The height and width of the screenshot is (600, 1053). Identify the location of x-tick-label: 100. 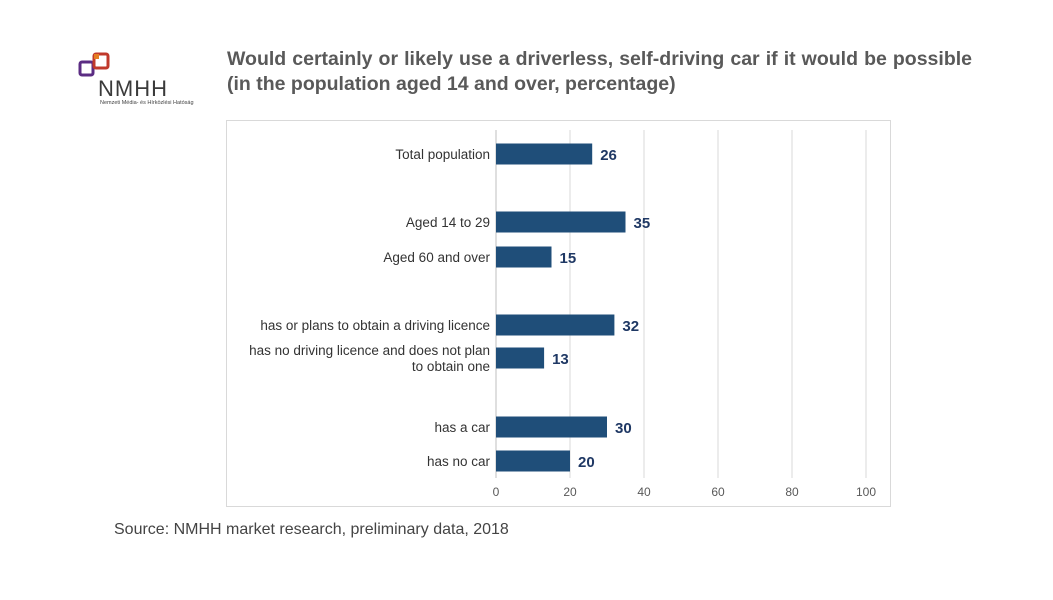
(866, 492).